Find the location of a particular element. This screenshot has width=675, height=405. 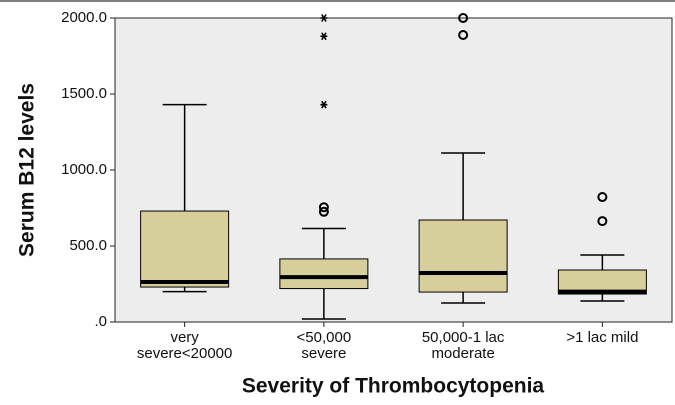

y-tick-label: 2000.0 is located at coordinates (84, 17).